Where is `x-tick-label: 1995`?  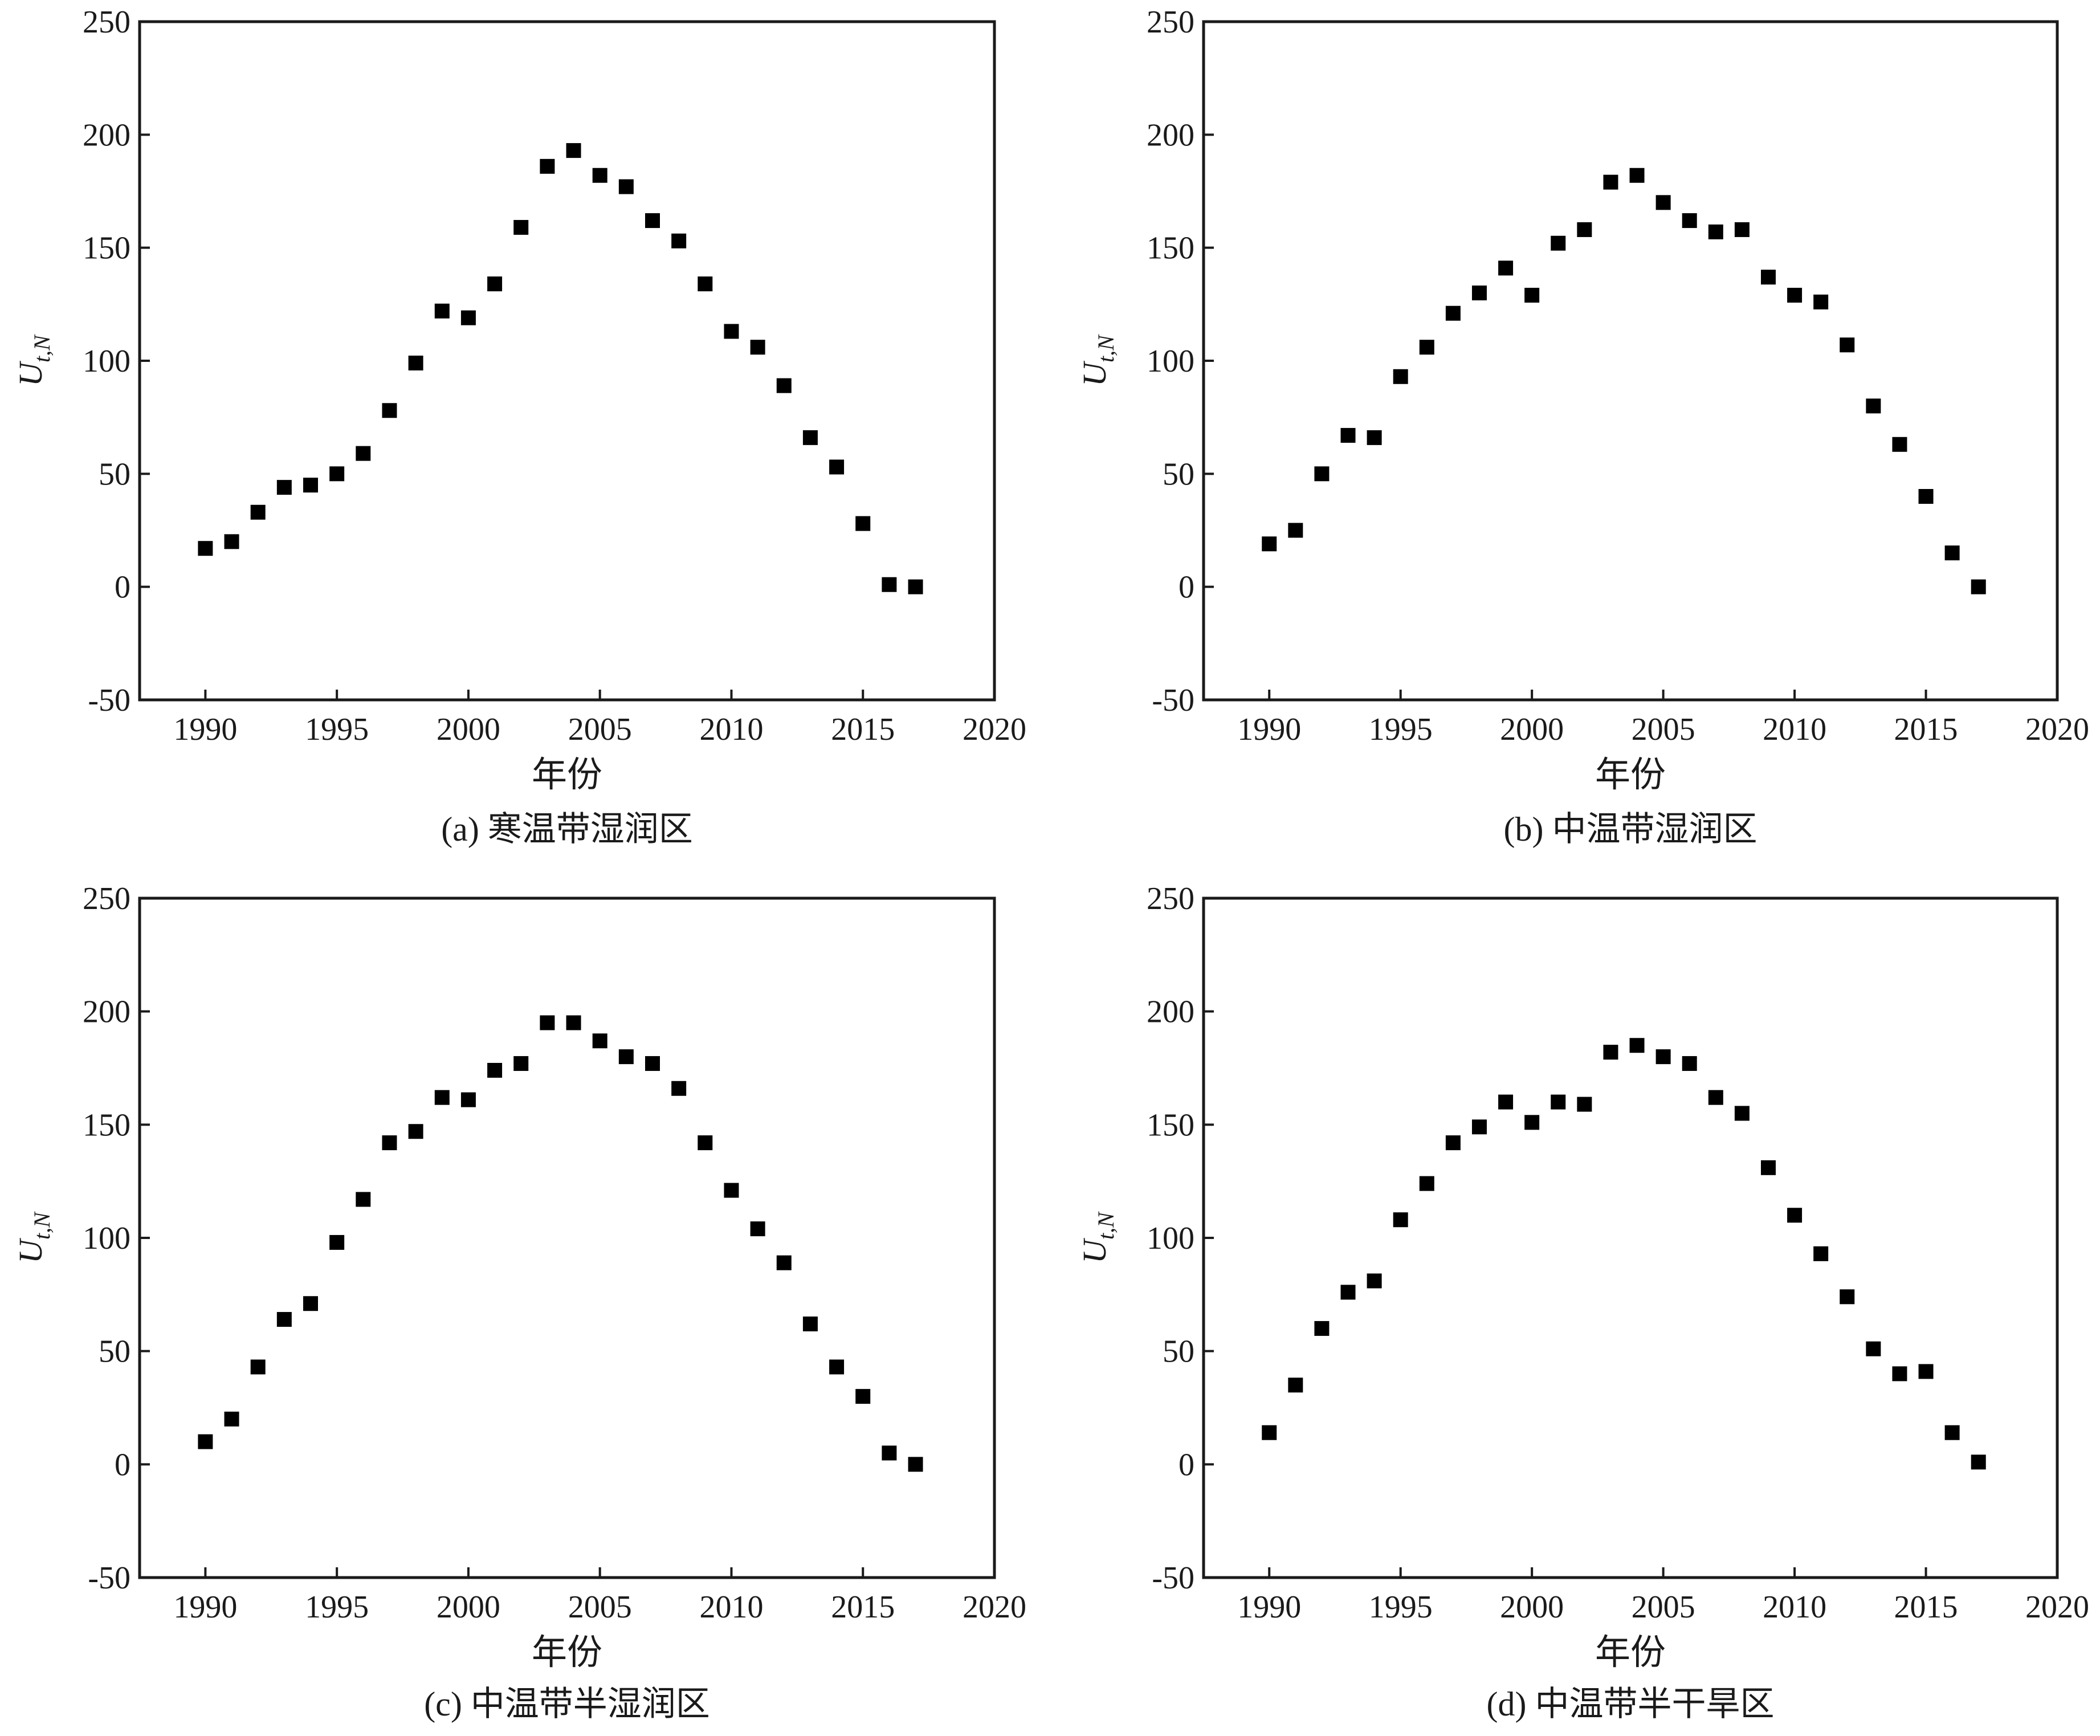
x-tick-label: 1995 is located at coordinates (337, 1608).